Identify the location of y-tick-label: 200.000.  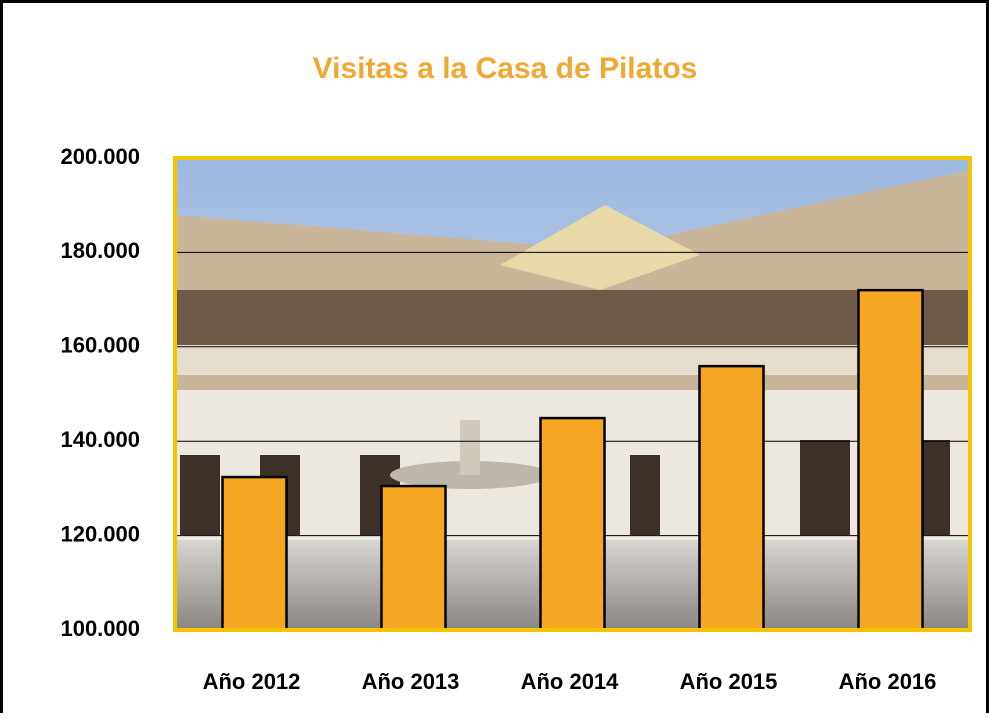
(100, 156).